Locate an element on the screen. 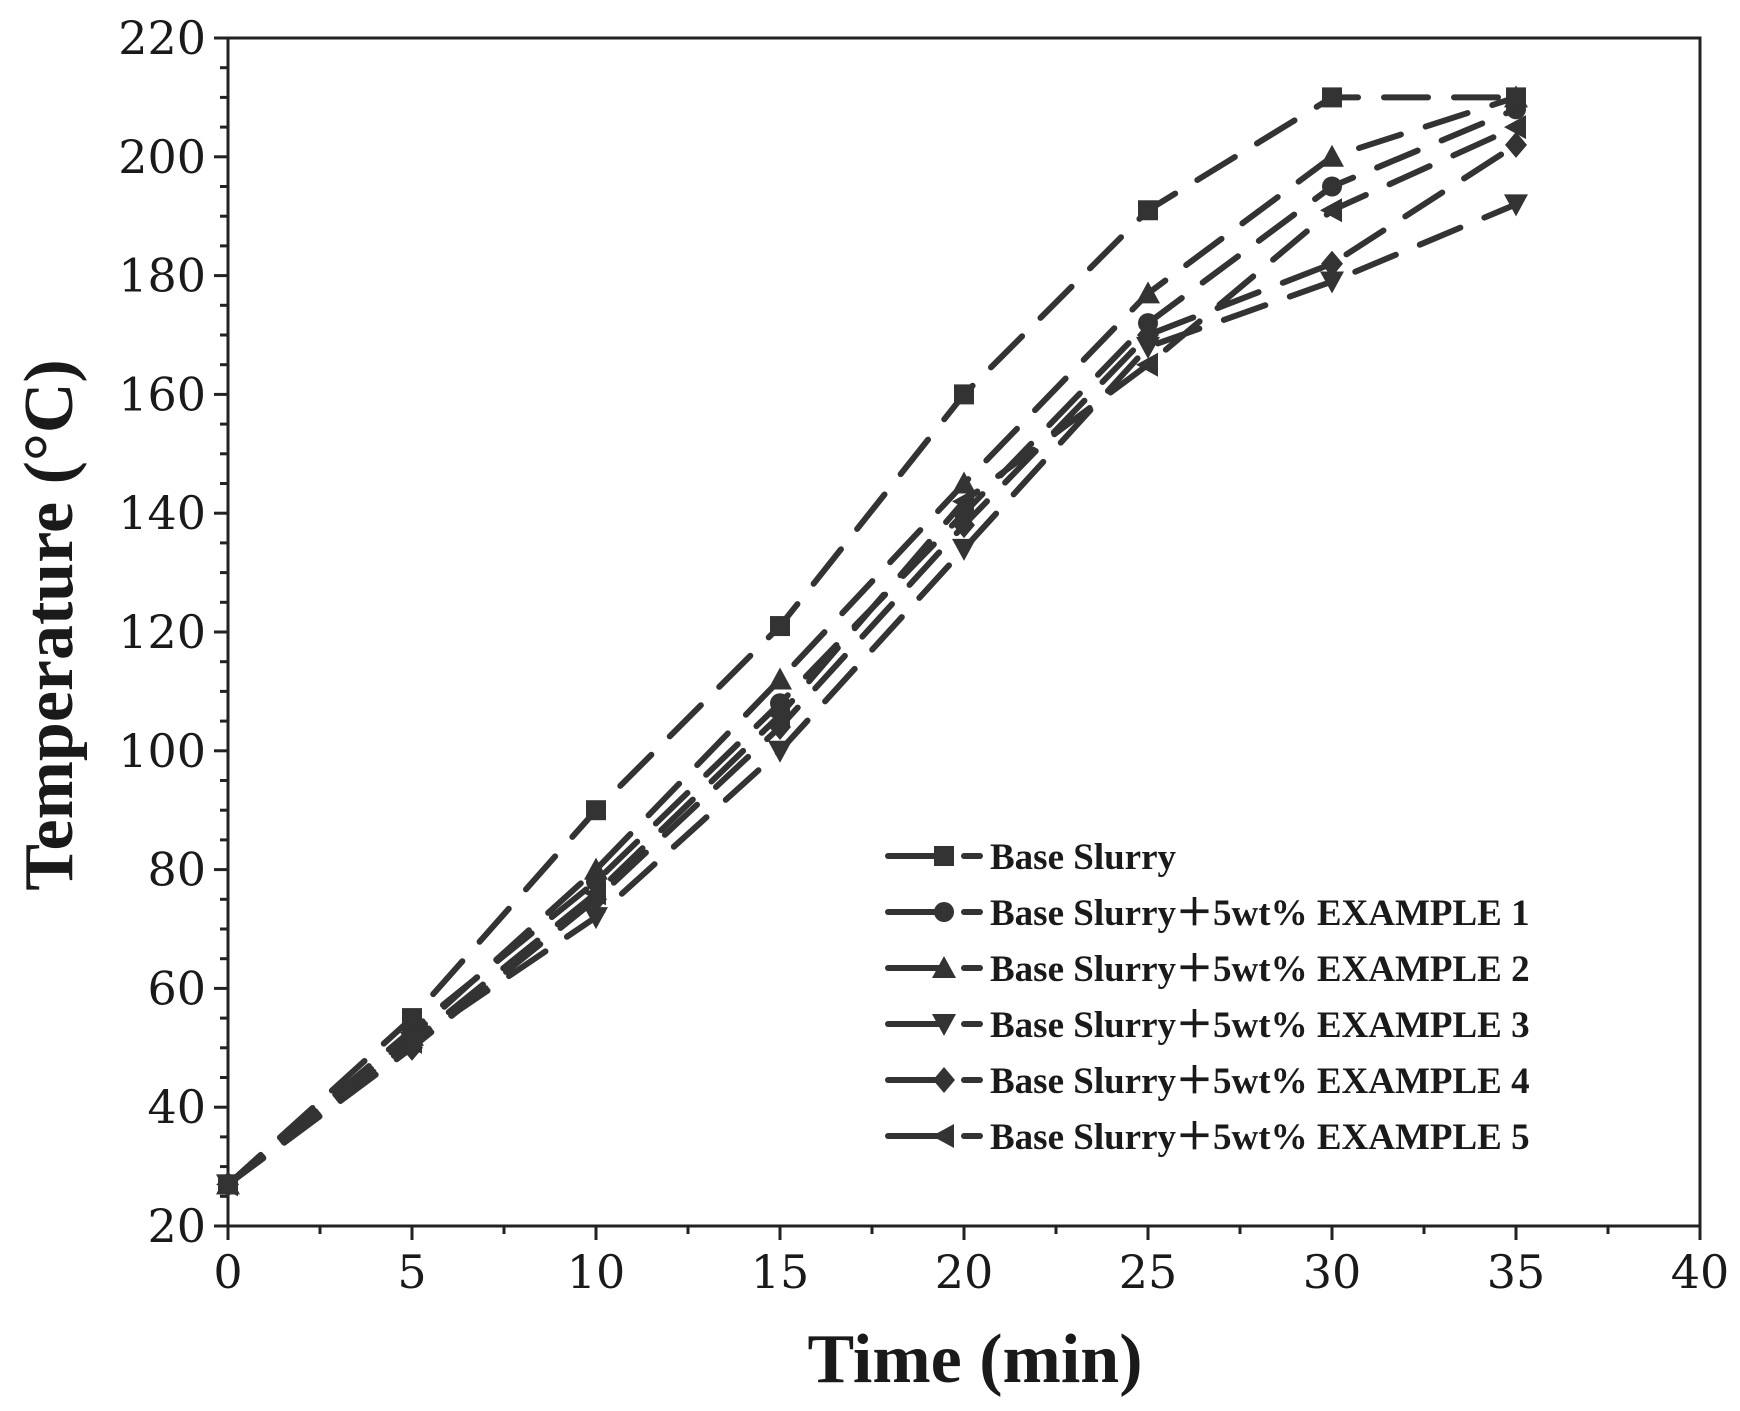  y-tick-label: 120 is located at coordinates (162, 632).